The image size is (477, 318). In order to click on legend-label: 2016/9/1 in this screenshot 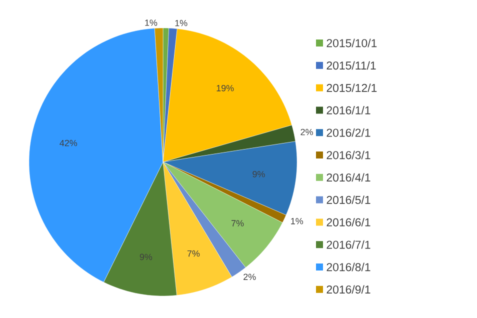, I will do `click(348, 289)`.